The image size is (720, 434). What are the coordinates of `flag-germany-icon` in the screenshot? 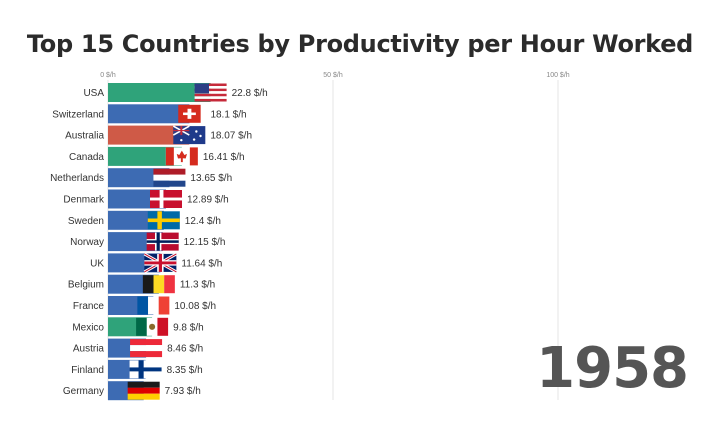 It's located at (143, 390).